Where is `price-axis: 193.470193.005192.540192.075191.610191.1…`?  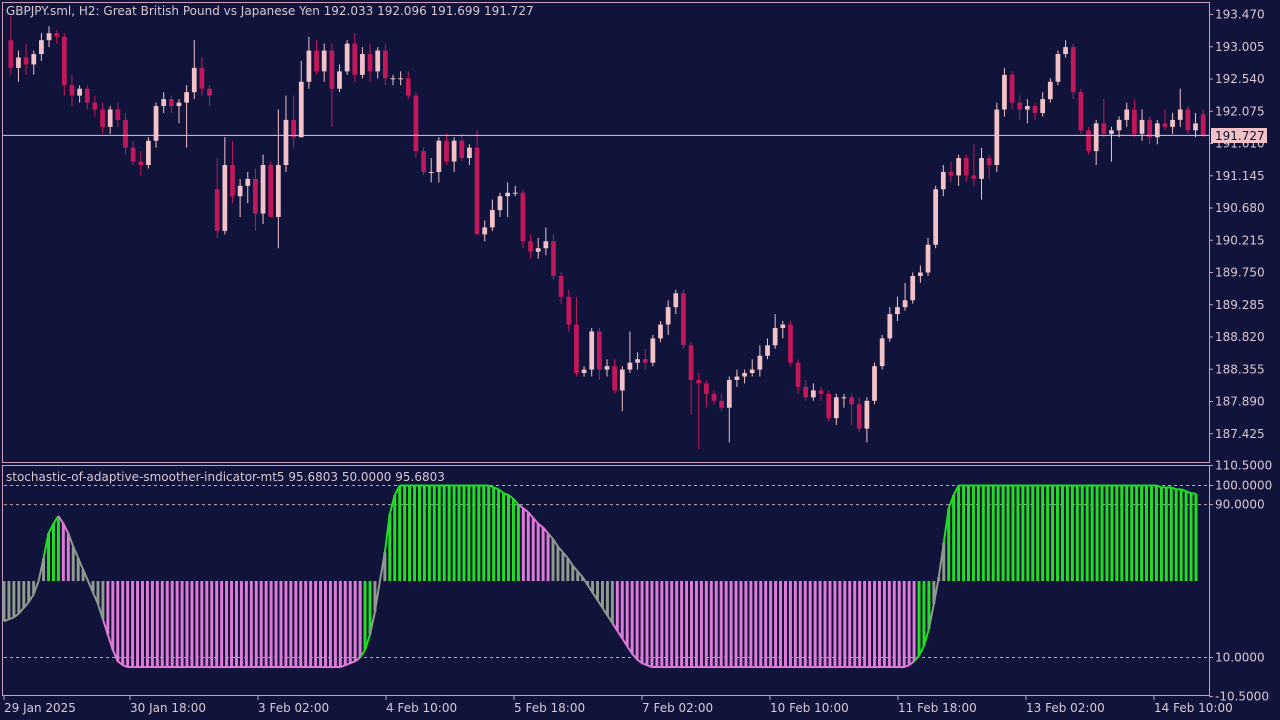 price-axis: 193.470193.005192.540192.075191.610191.1… is located at coordinates (1237, 224).